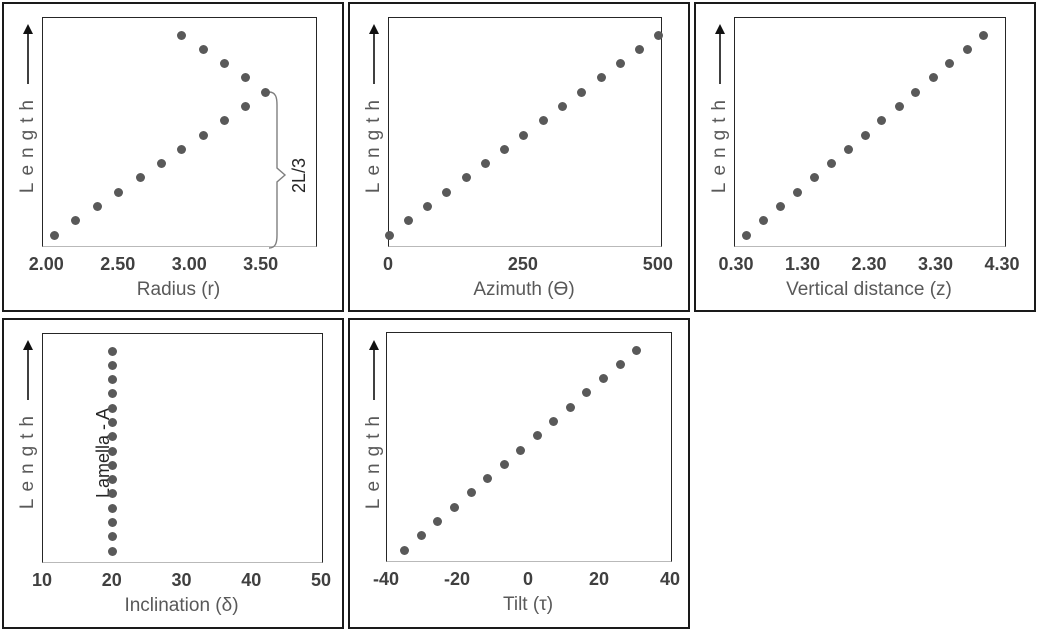 This screenshot has width=1038, height=631. I want to click on plot-area, so click(524, 132).